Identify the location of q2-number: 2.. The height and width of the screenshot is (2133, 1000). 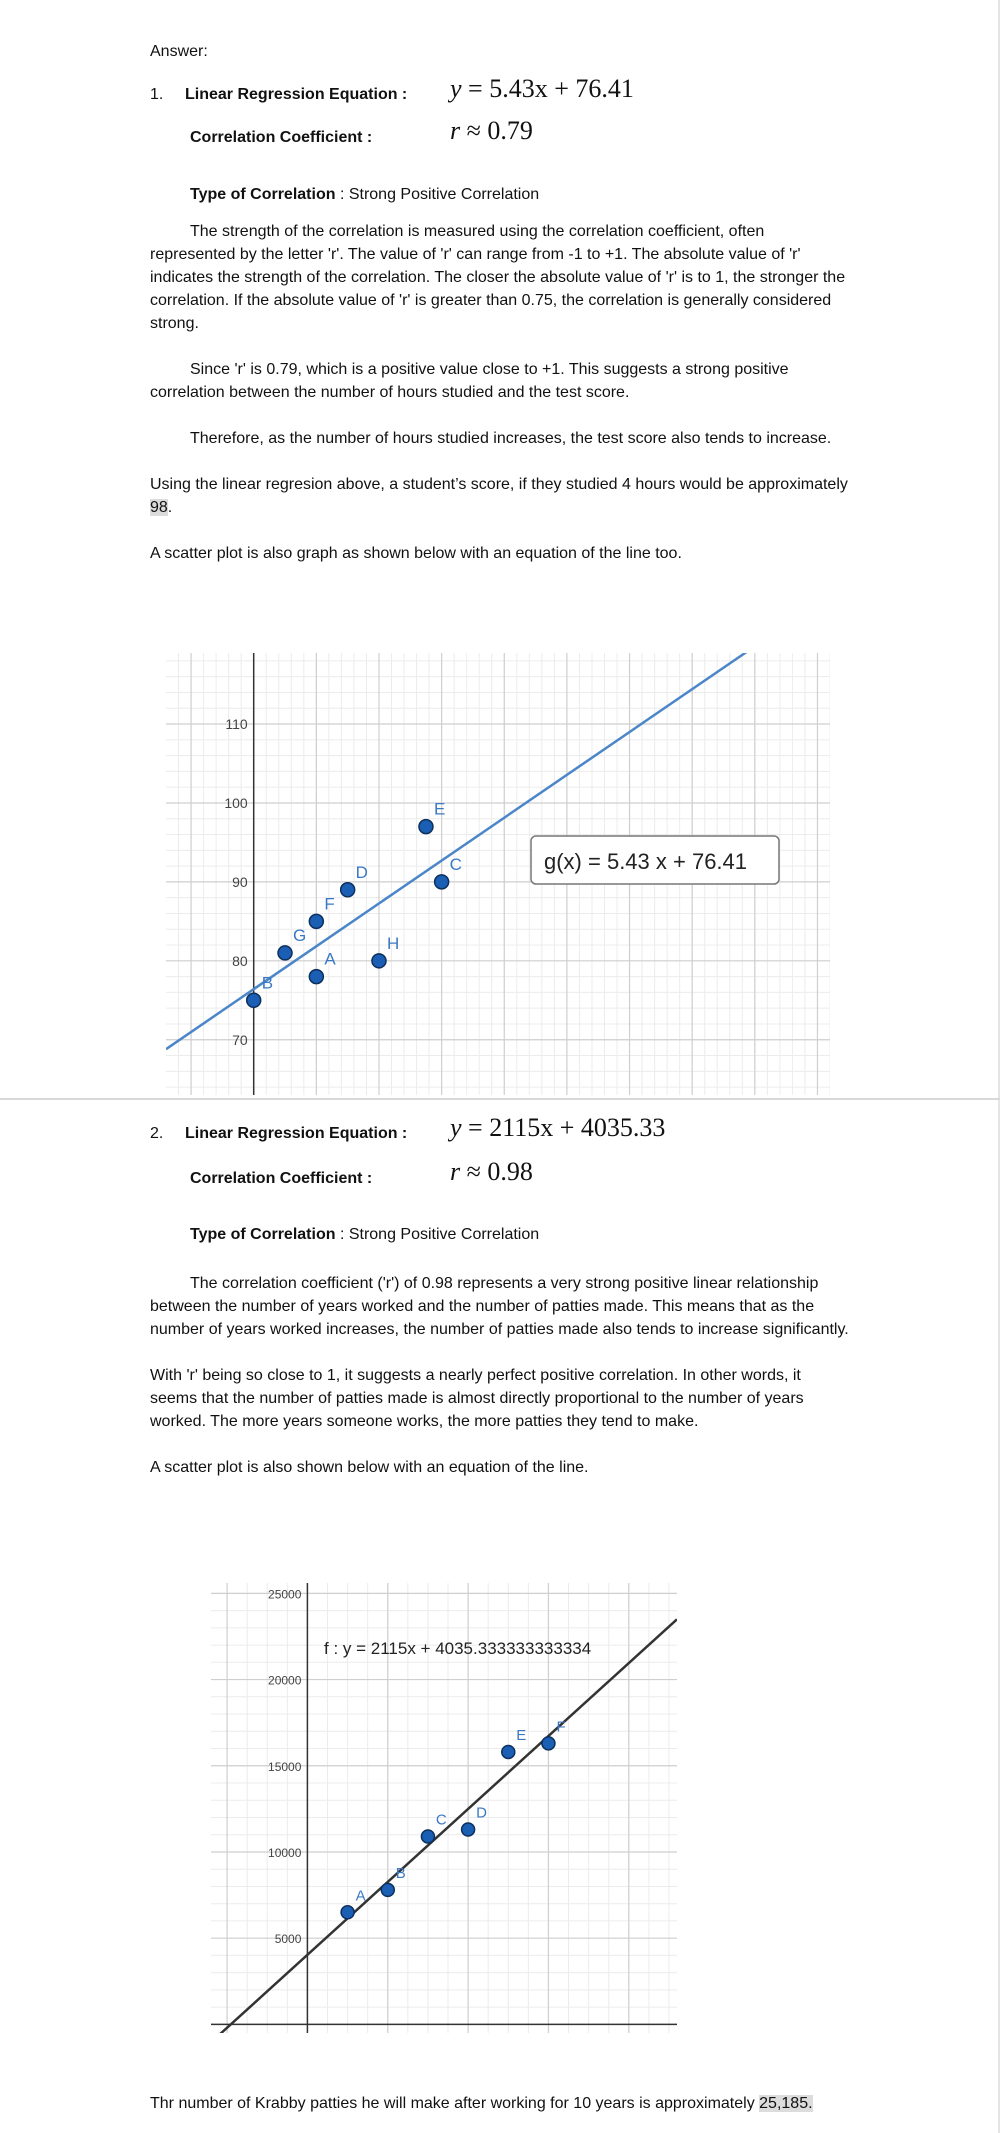
(157, 1133).